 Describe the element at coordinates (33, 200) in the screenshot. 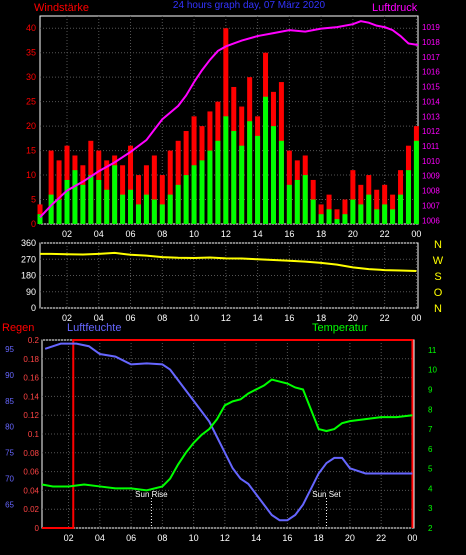

I see `y-left-tick-label: 5` at that location.